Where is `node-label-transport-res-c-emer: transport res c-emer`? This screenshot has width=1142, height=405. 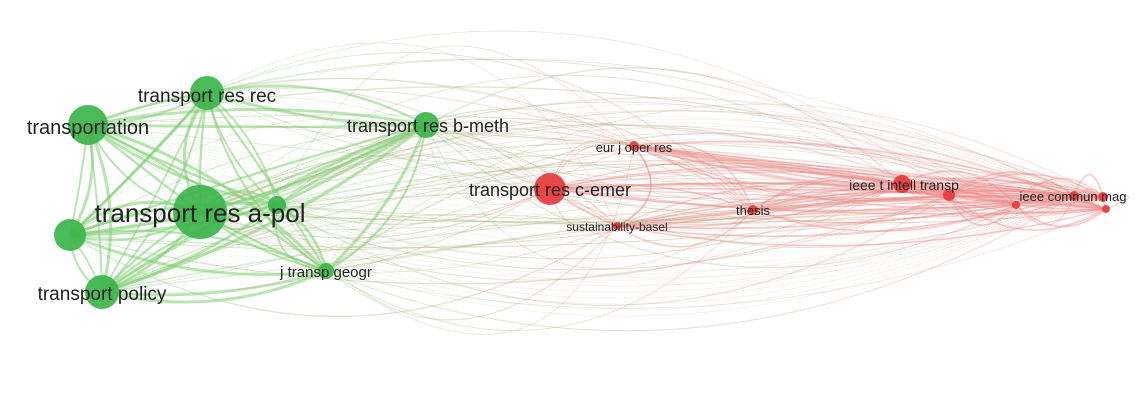 node-label-transport-res-c-emer: transport res c-emer is located at coordinates (550, 190).